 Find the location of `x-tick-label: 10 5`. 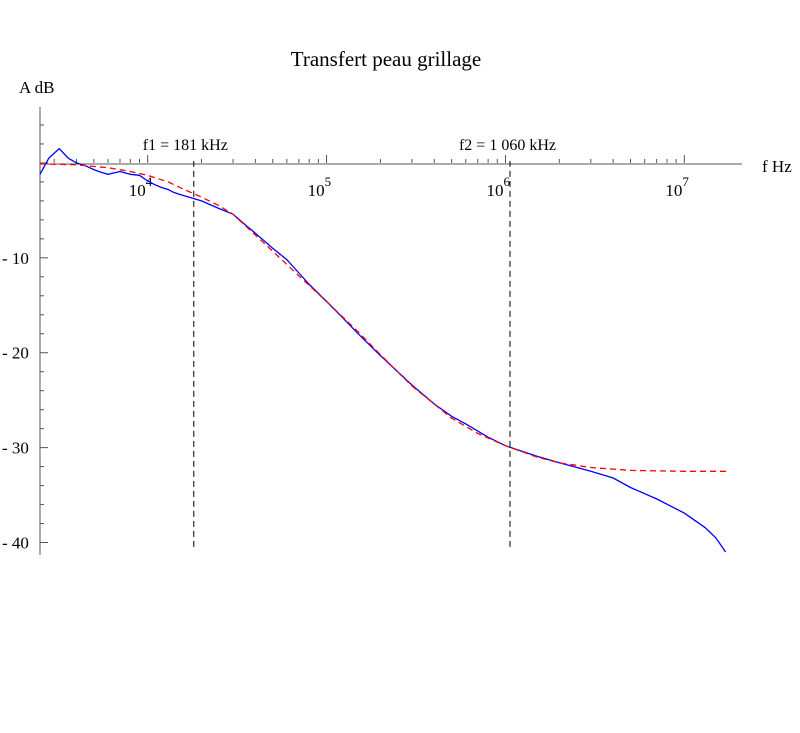

x-tick-label: 10 5 is located at coordinates (320, 187).